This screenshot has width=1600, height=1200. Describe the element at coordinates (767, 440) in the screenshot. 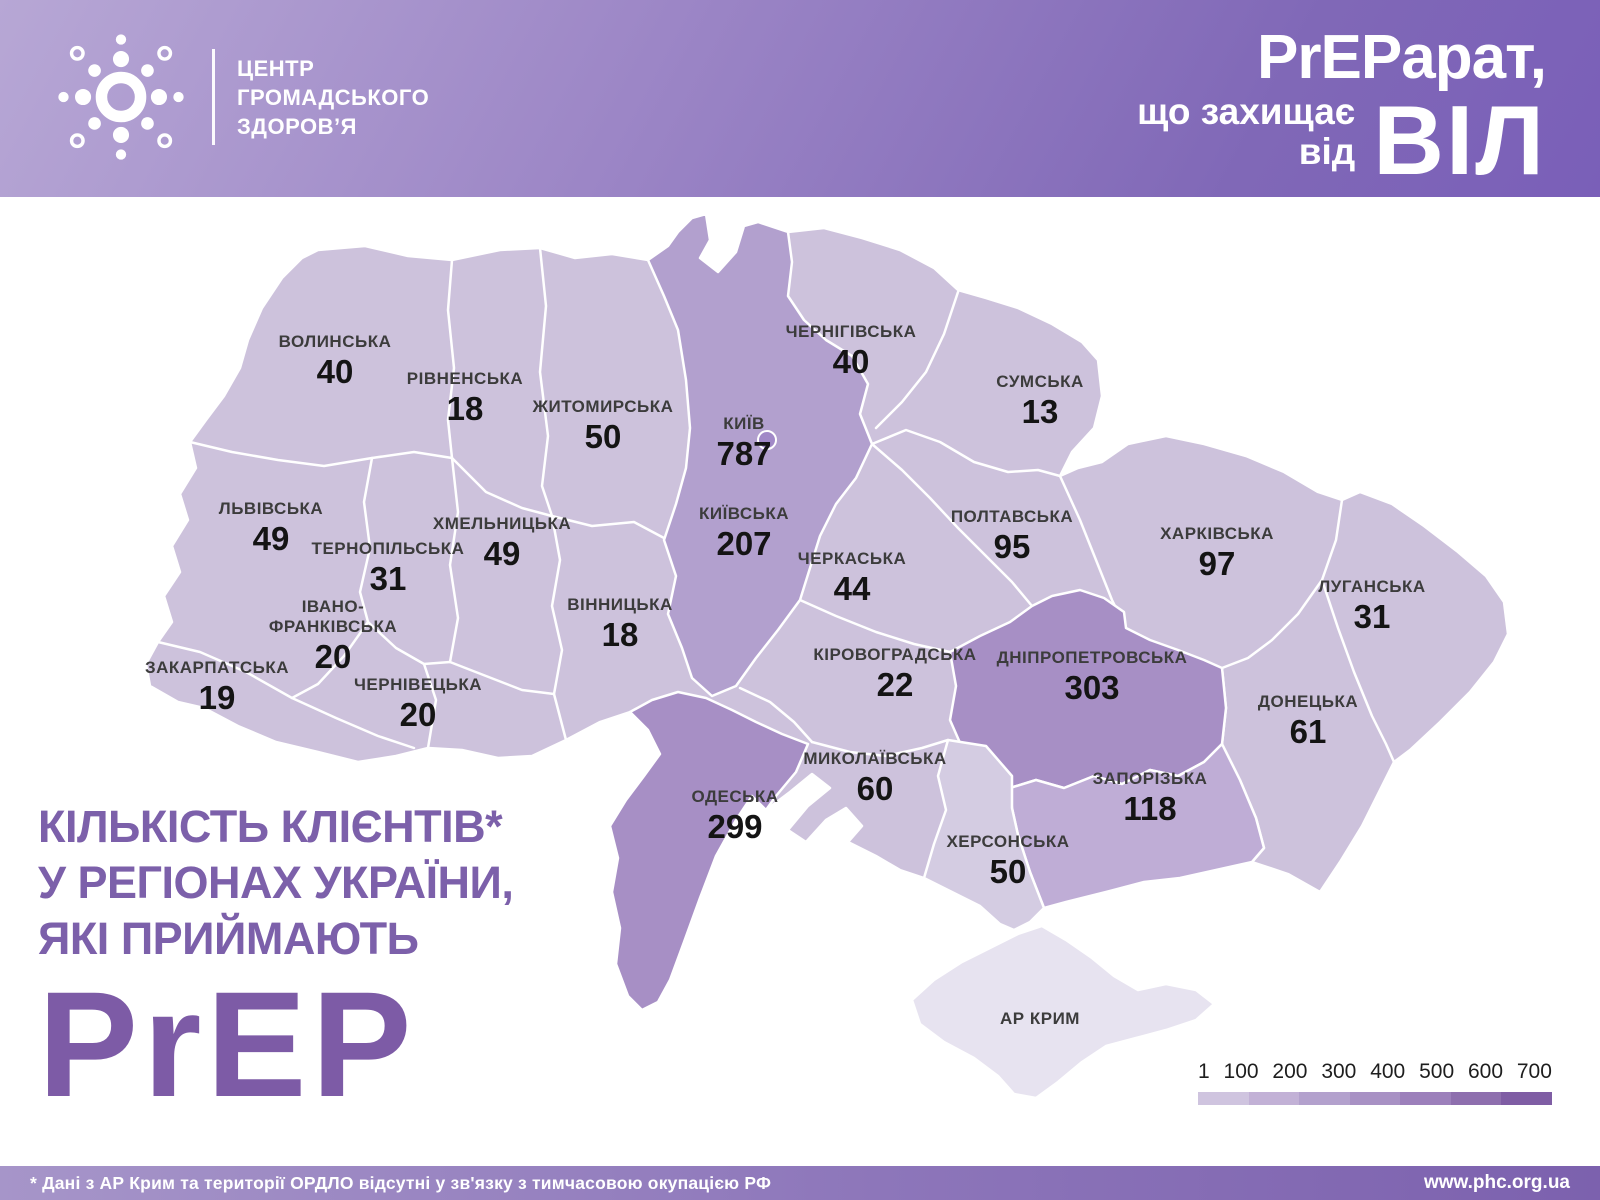

I see `kyiv-city-dot` at that location.